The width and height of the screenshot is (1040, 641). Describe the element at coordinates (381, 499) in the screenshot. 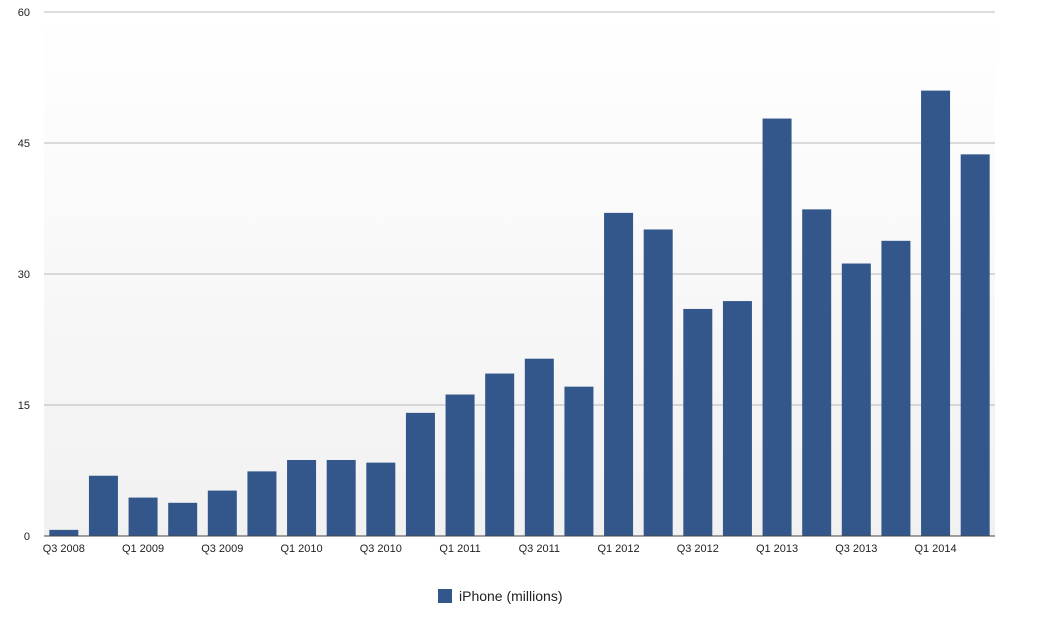

I see `bar-q3-2010` at that location.